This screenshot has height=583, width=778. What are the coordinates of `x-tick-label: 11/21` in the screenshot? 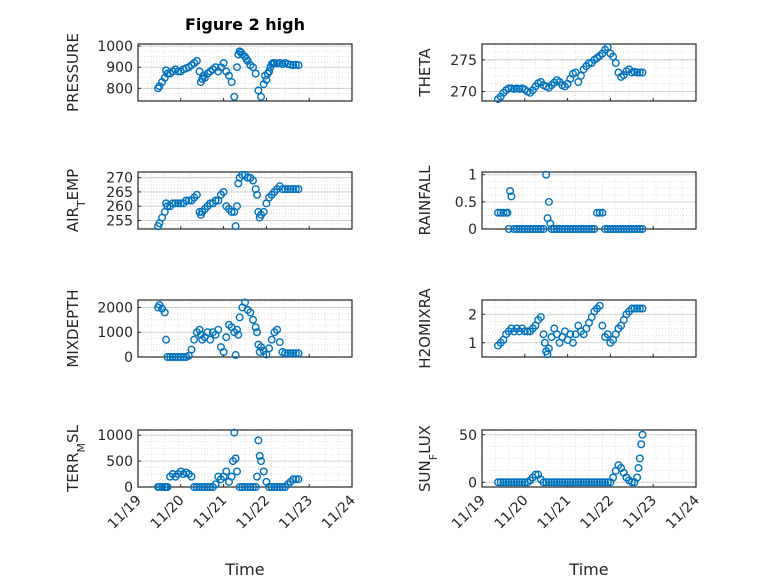 It's located at (555, 513).